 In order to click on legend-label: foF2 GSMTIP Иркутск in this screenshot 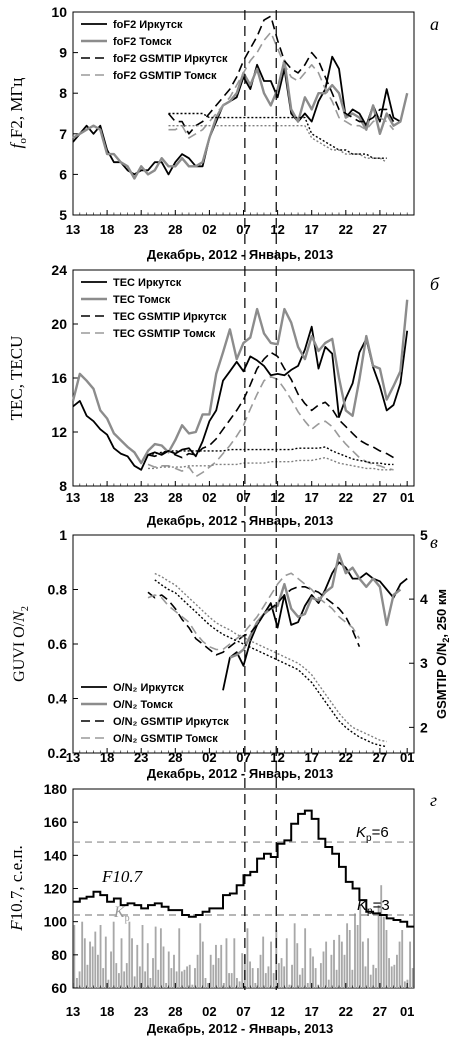, I will do `click(170, 59)`.